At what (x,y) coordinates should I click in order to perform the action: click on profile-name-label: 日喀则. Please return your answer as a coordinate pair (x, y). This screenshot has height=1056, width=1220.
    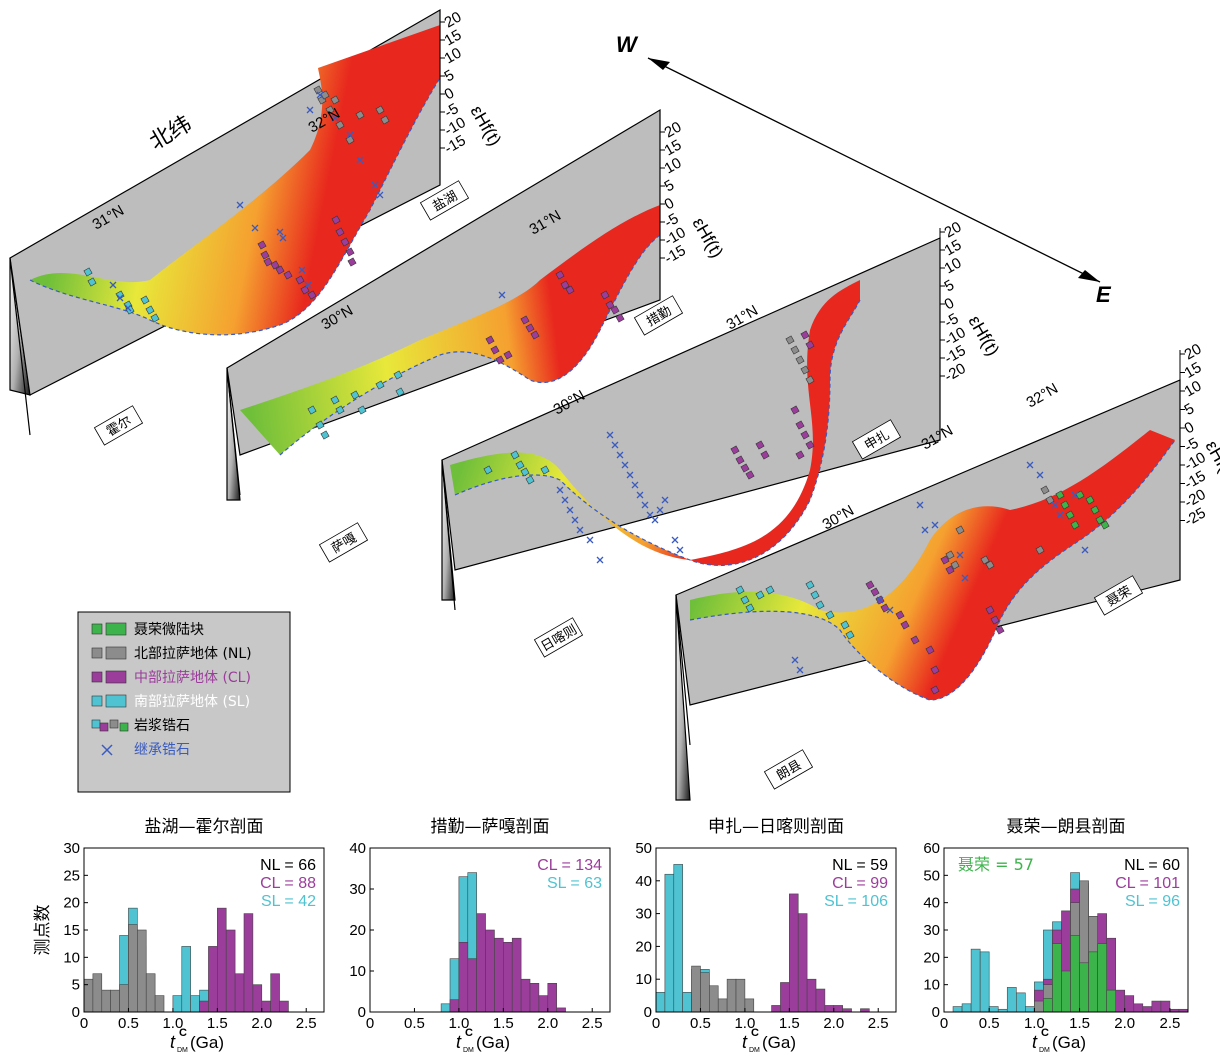
    Looking at the image, I should click on (558, 637).